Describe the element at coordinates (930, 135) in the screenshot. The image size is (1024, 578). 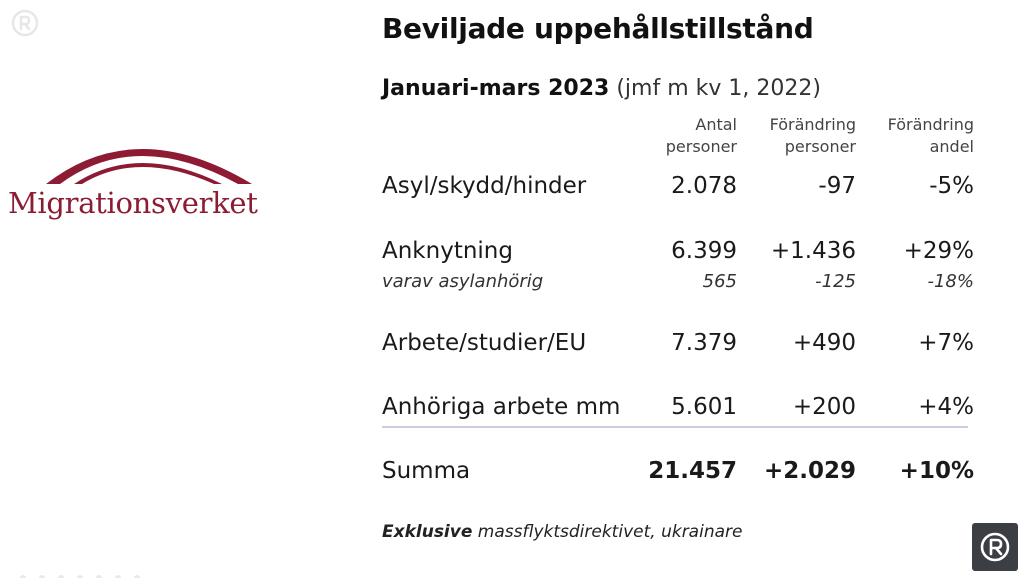
I see `column-header-share: Förändring andel` at that location.